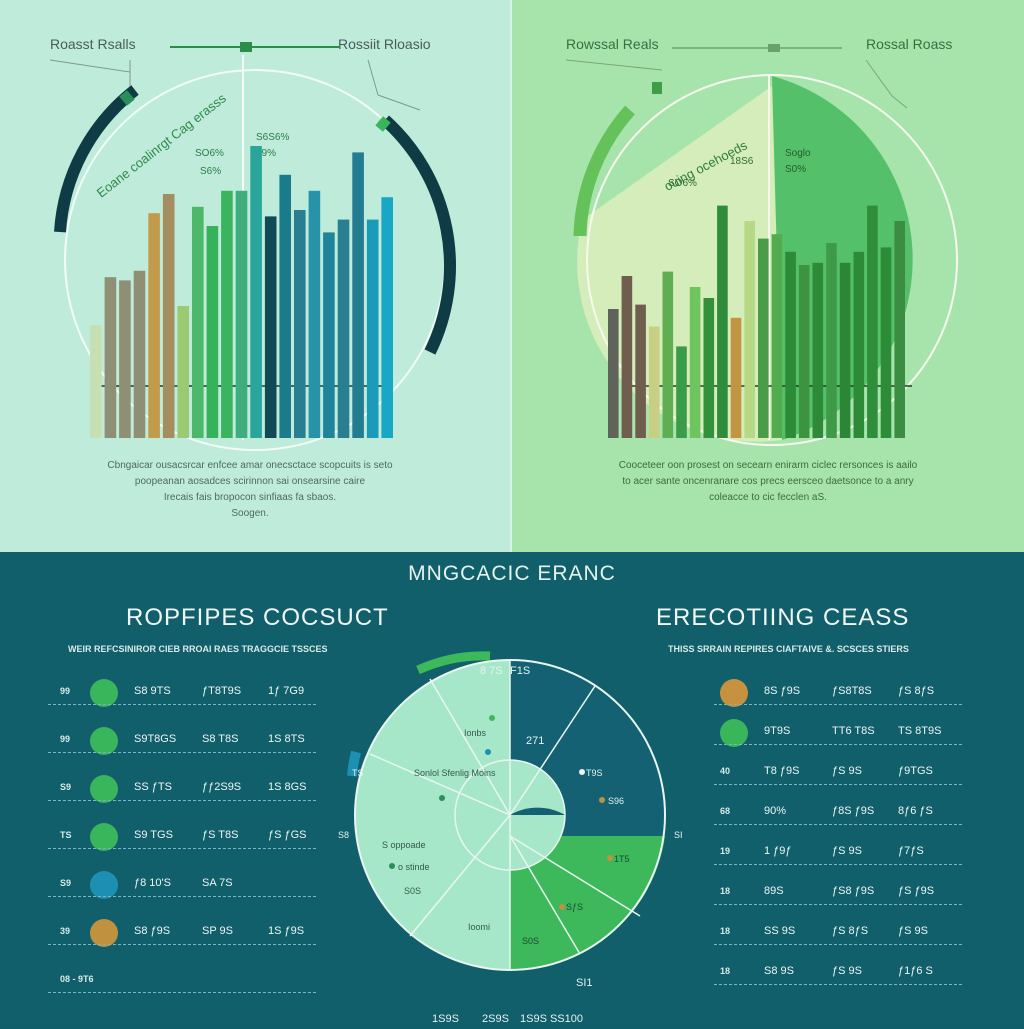 Image resolution: width=1024 pixels, height=1029 pixels. What do you see at coordinates (768, 497) in the screenshot?
I see `caption-line: coleacce to cic fecclen aS.` at bounding box center [768, 497].